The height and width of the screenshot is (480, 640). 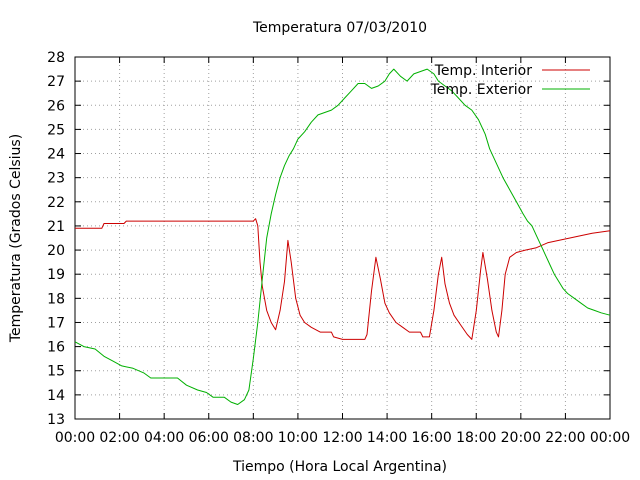 I want to click on y-tick-label: 28, so click(x=56, y=58).